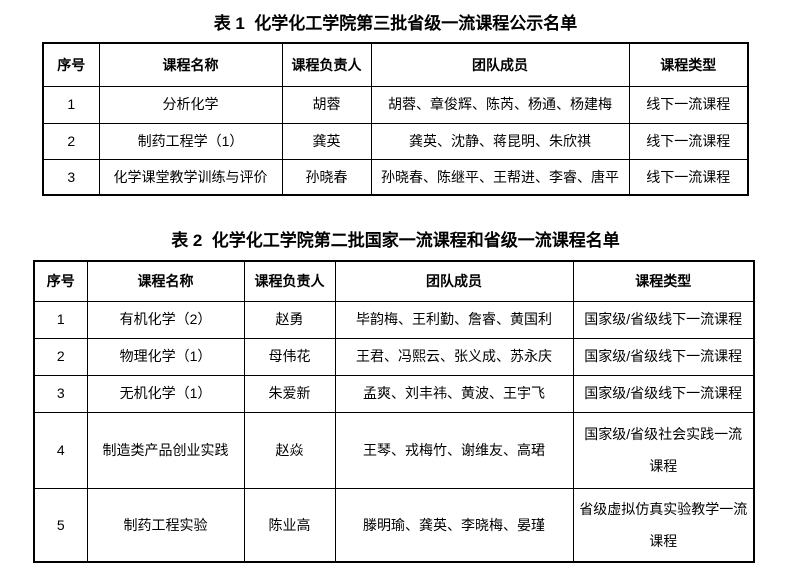 The height and width of the screenshot is (582, 791). What do you see at coordinates (500, 104) in the screenshot?
I see `cell-team-members: 胡蓉、章俊辉、陈芮、杨通、杨建梅` at bounding box center [500, 104].